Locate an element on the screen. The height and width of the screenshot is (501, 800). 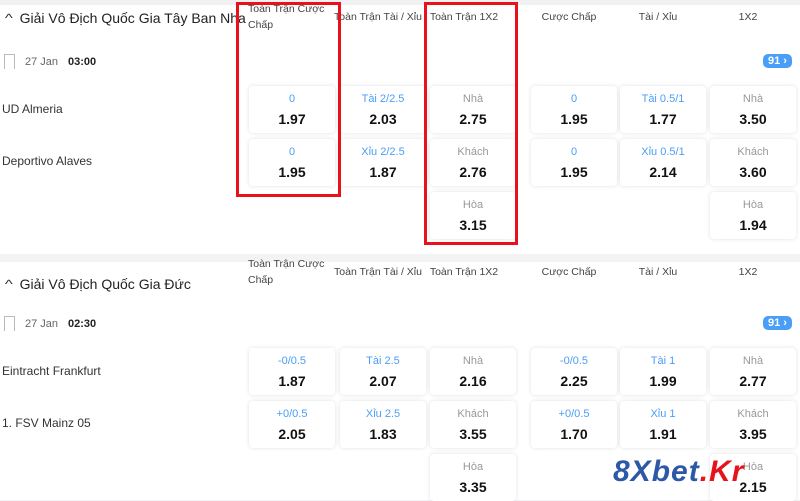
team-name: UD Almeria is located at coordinates (32, 109).